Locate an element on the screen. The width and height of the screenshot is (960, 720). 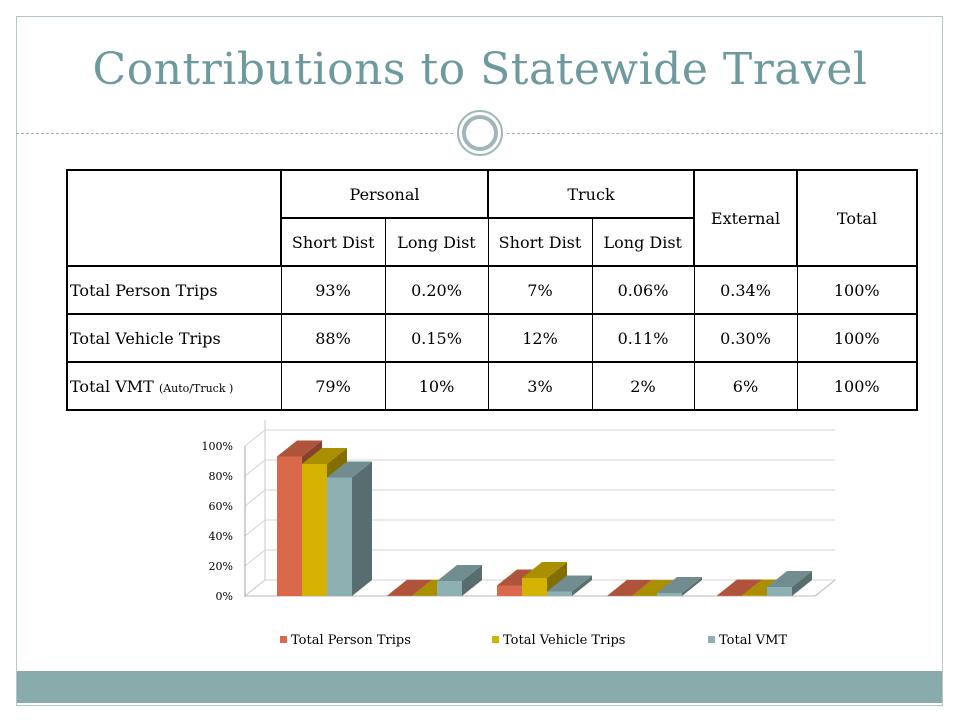
table-corner-cell is located at coordinates (174, 218).